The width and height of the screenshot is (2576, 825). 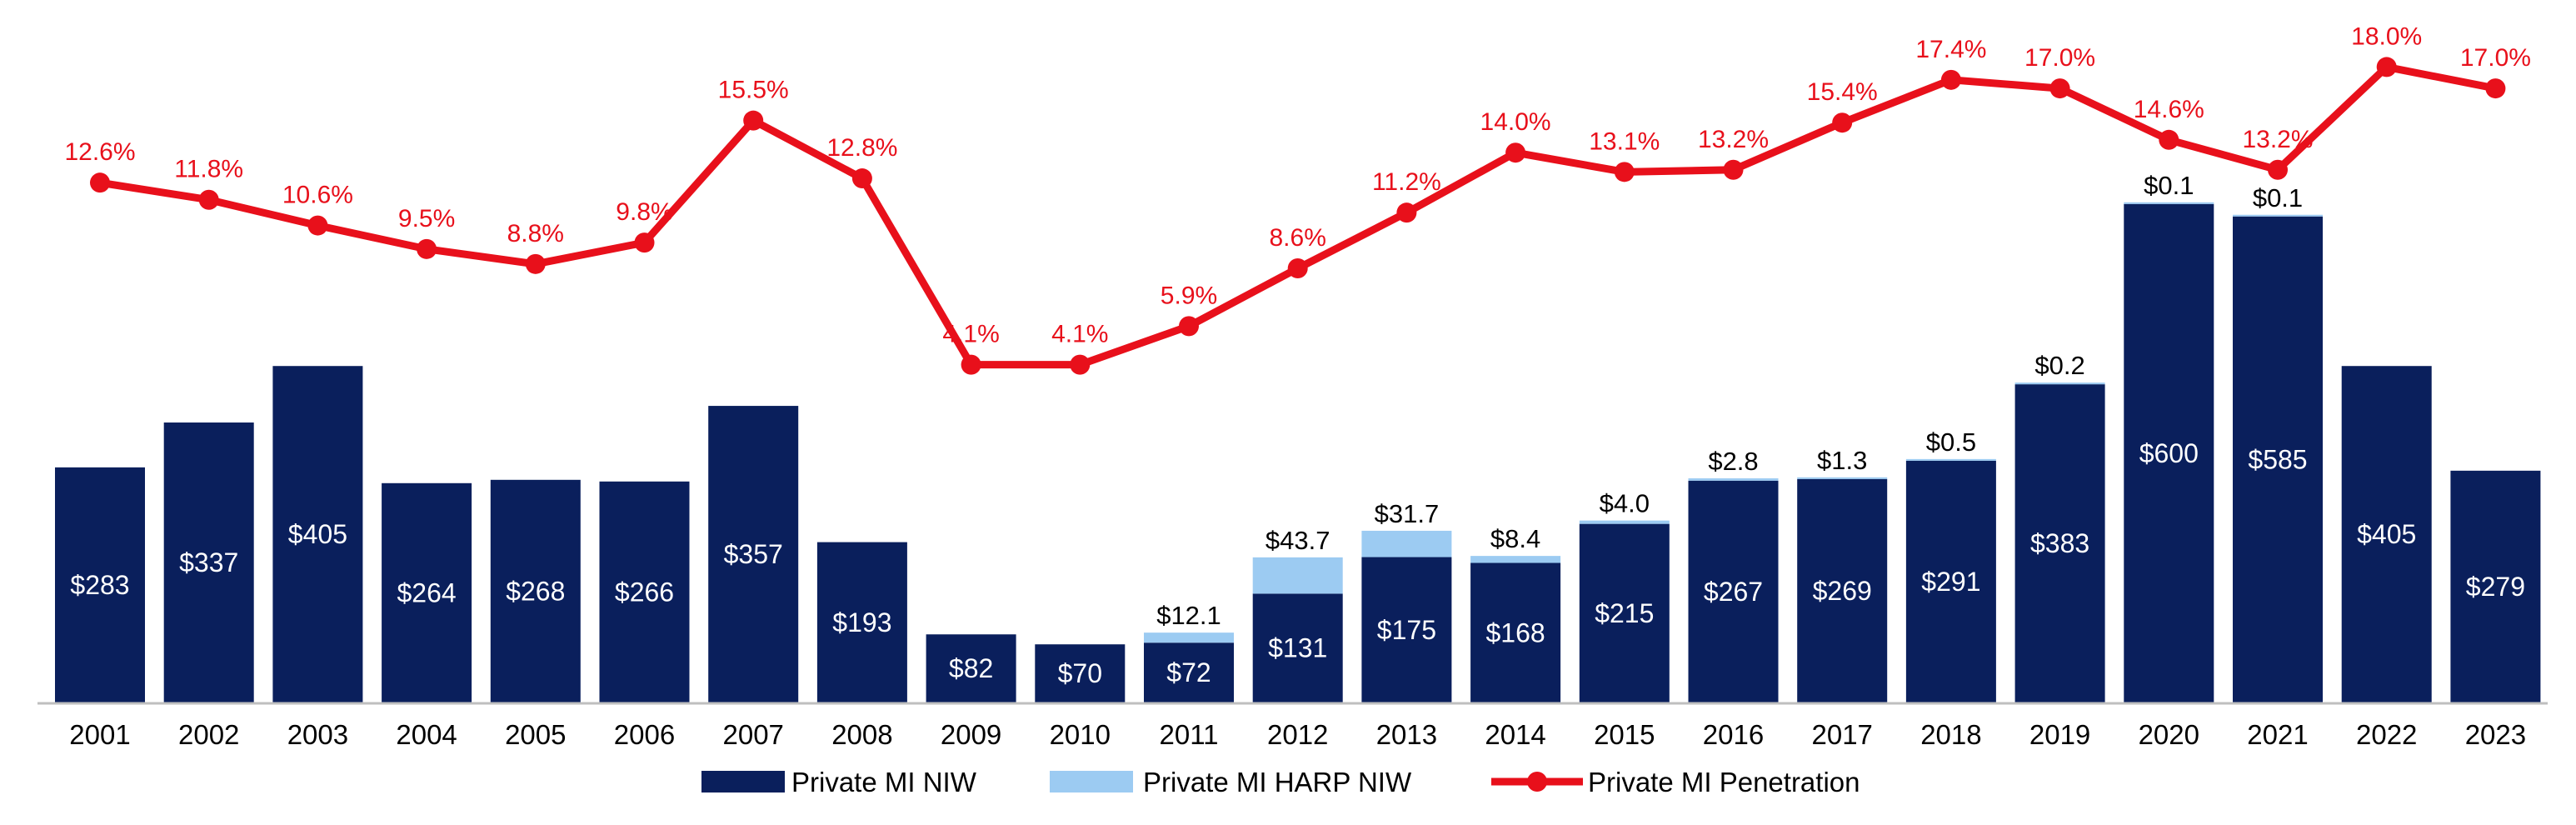 What do you see at coordinates (426, 218) in the screenshot?
I see `penetration-label-2004: 9.5%` at bounding box center [426, 218].